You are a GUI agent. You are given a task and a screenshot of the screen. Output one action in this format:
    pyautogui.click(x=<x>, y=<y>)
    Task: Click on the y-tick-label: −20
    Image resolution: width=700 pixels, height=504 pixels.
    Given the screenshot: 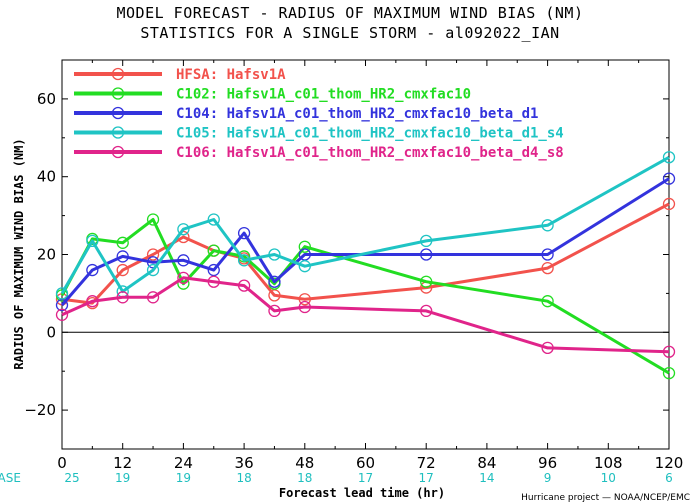 What is the action you would take?
    pyautogui.click(x=40, y=410)
    